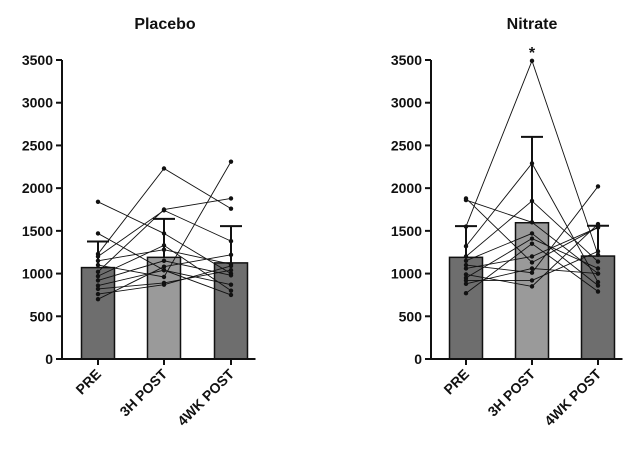 The width and height of the screenshot is (625, 449). Describe the element at coordinates (406, 60) in the screenshot. I see `nitrate-y-tick-label: 3500` at that location.